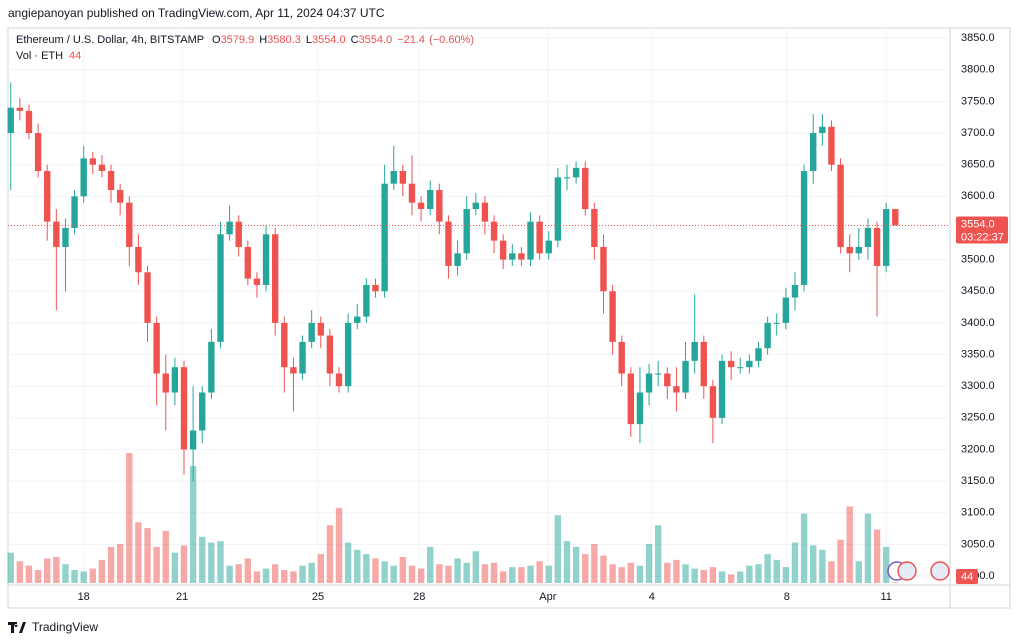 The width and height of the screenshot is (1024, 643). What do you see at coordinates (17, 627) in the screenshot?
I see `logo` at bounding box center [17, 627].